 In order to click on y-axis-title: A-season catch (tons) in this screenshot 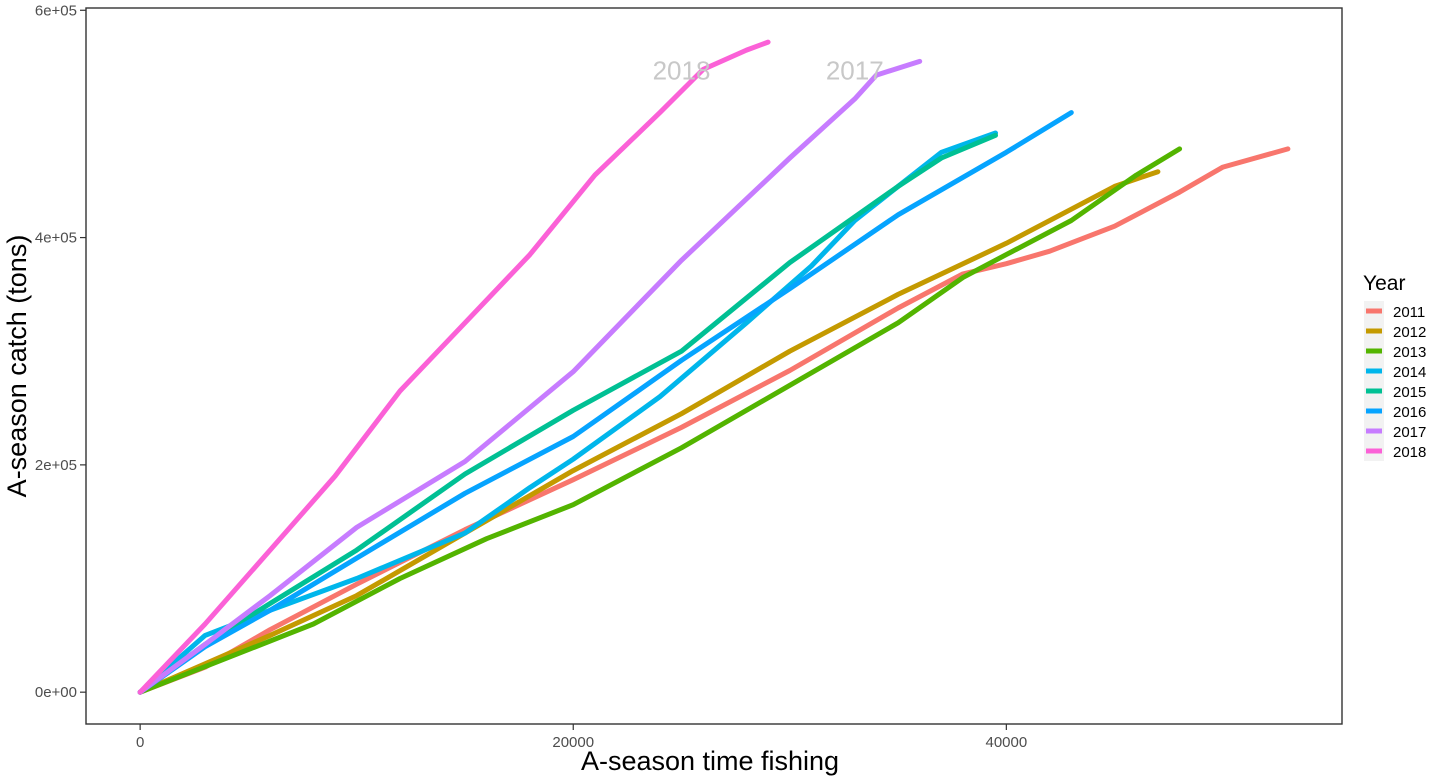, I will do `click(17, 366)`.